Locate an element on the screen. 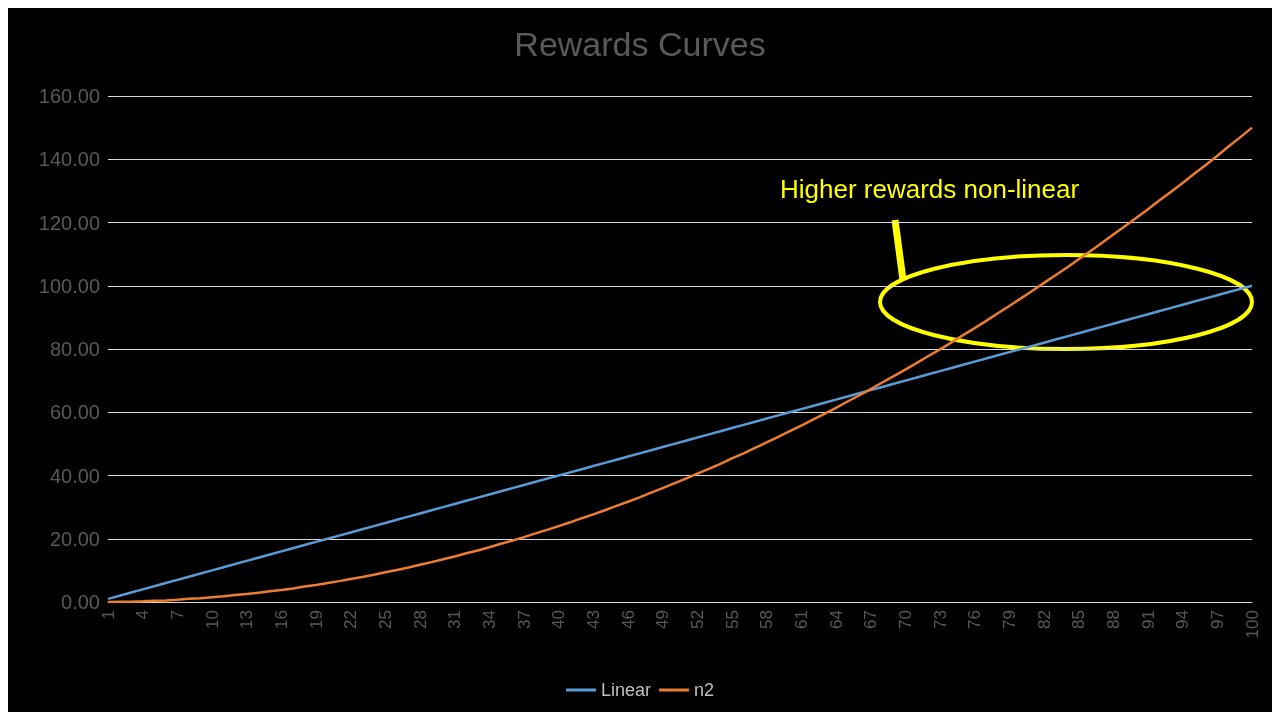 Image resolution: width=1280 pixels, height=720 pixels. x-tick-label: 34 is located at coordinates (489, 619).